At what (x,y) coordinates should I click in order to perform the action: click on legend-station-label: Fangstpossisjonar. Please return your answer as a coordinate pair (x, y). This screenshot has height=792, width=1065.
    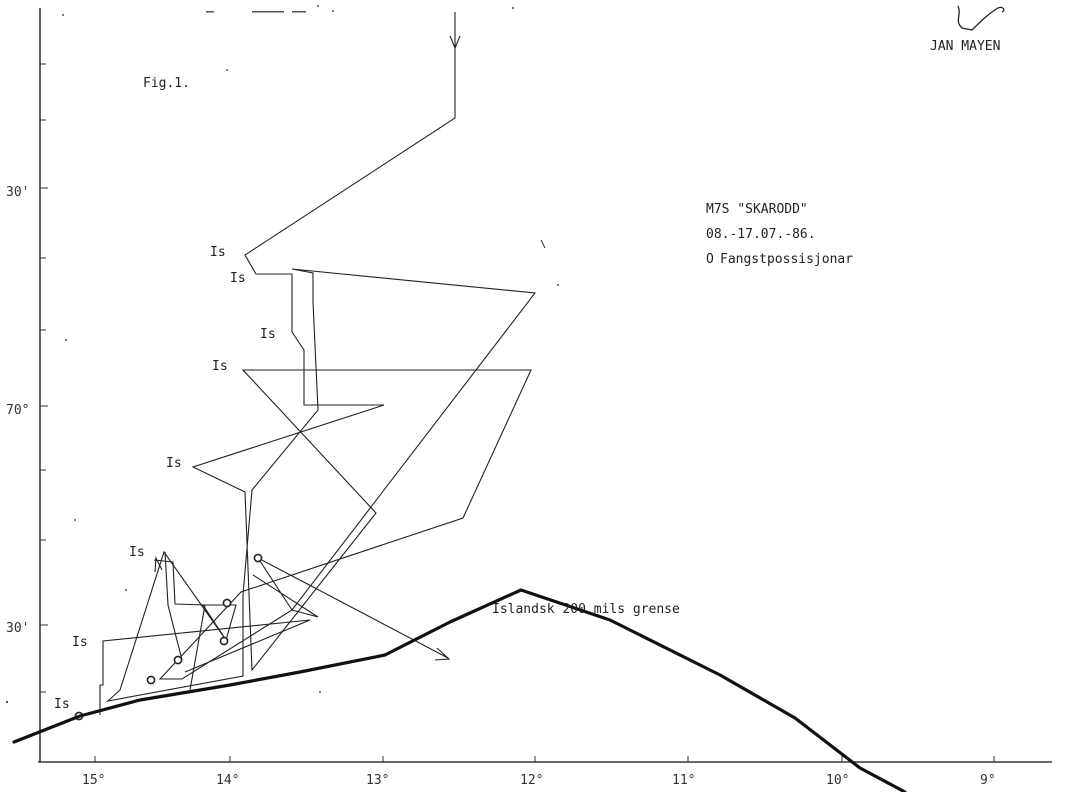
    Looking at the image, I should click on (786, 259).